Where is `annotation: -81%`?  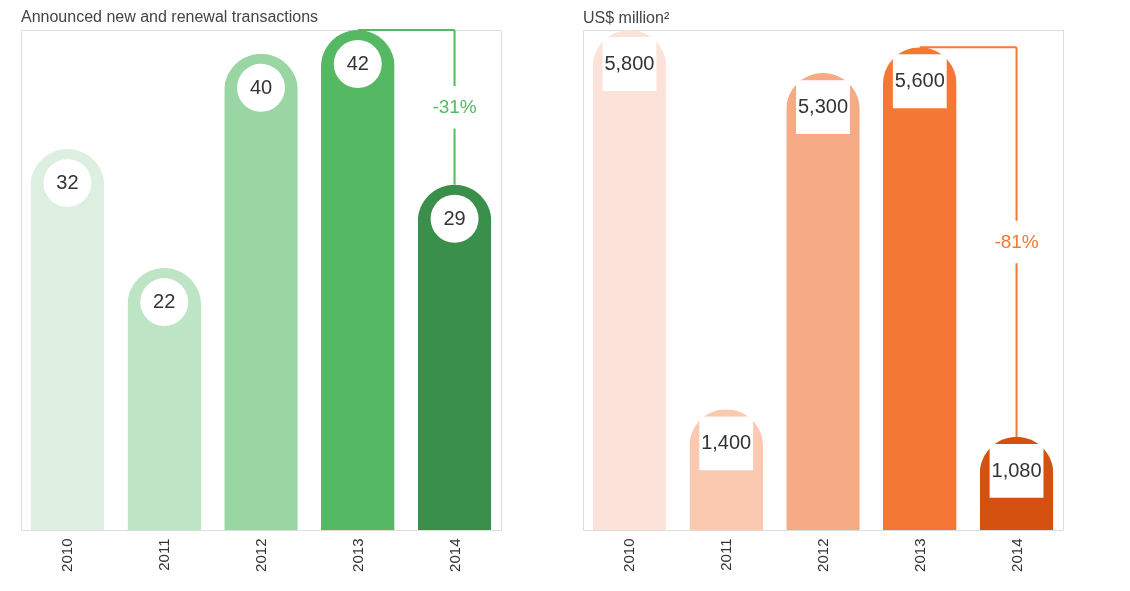 annotation: -81% is located at coordinates (1016, 242).